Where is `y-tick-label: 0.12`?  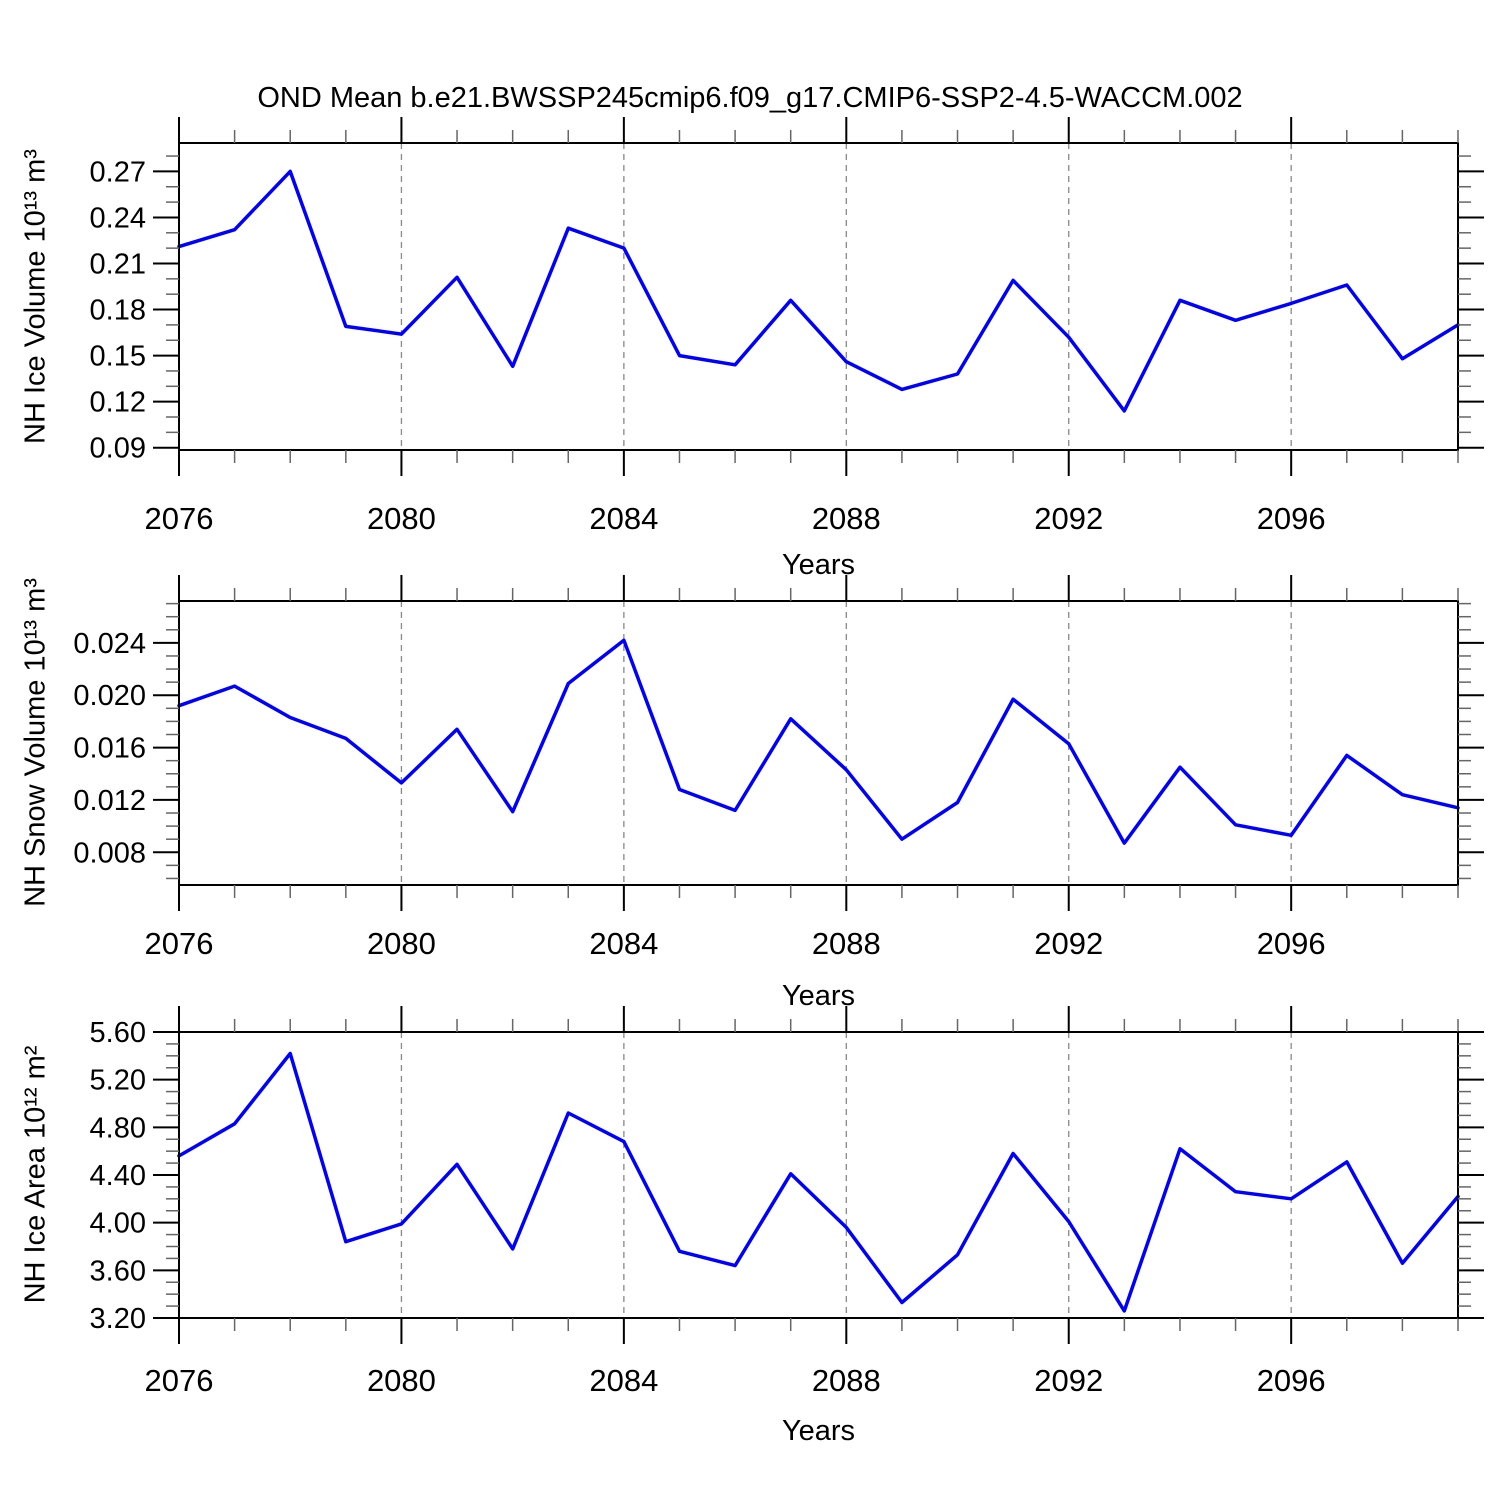 y-tick-label: 0.12 is located at coordinates (118, 403).